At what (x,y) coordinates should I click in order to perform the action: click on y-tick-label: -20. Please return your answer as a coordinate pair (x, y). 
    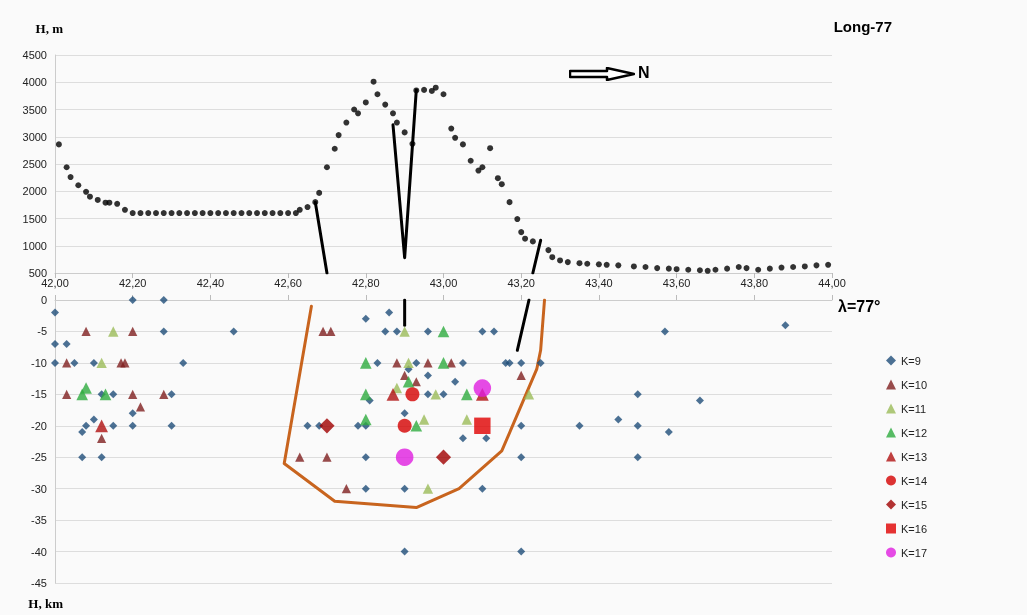
    Looking at the image, I should click on (39, 425).